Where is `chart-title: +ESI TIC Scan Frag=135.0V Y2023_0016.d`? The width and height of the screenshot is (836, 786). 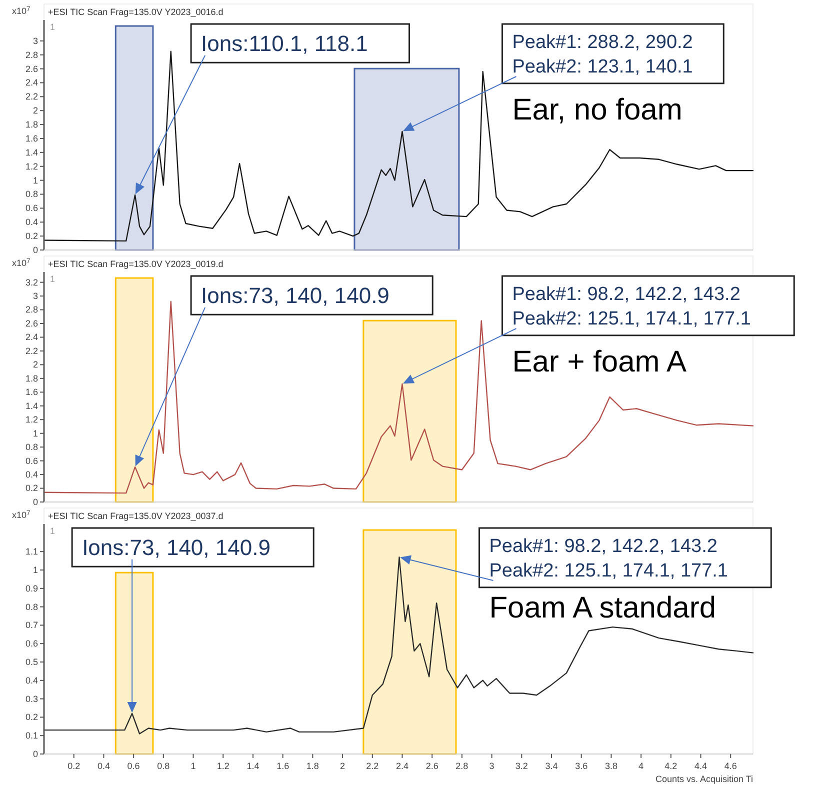
chart-title: +ESI TIC Scan Frag=135.0V Y2023_0016.d is located at coordinates (136, 12).